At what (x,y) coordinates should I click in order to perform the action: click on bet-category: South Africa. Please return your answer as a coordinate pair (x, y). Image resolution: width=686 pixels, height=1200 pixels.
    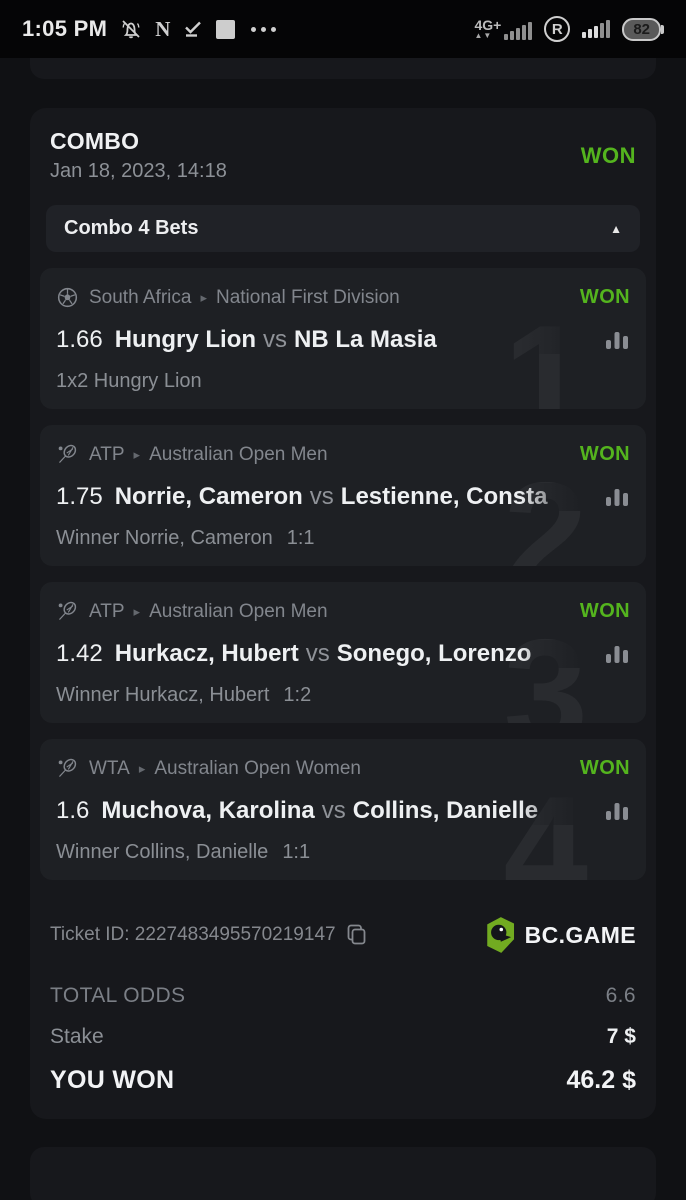
    Looking at the image, I should click on (140, 297).